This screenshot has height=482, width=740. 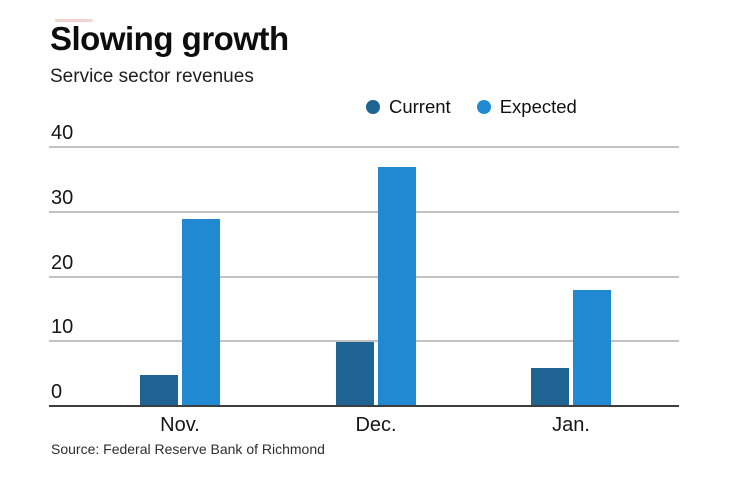 I want to click on legend-label-current: Current, so click(x=420, y=106).